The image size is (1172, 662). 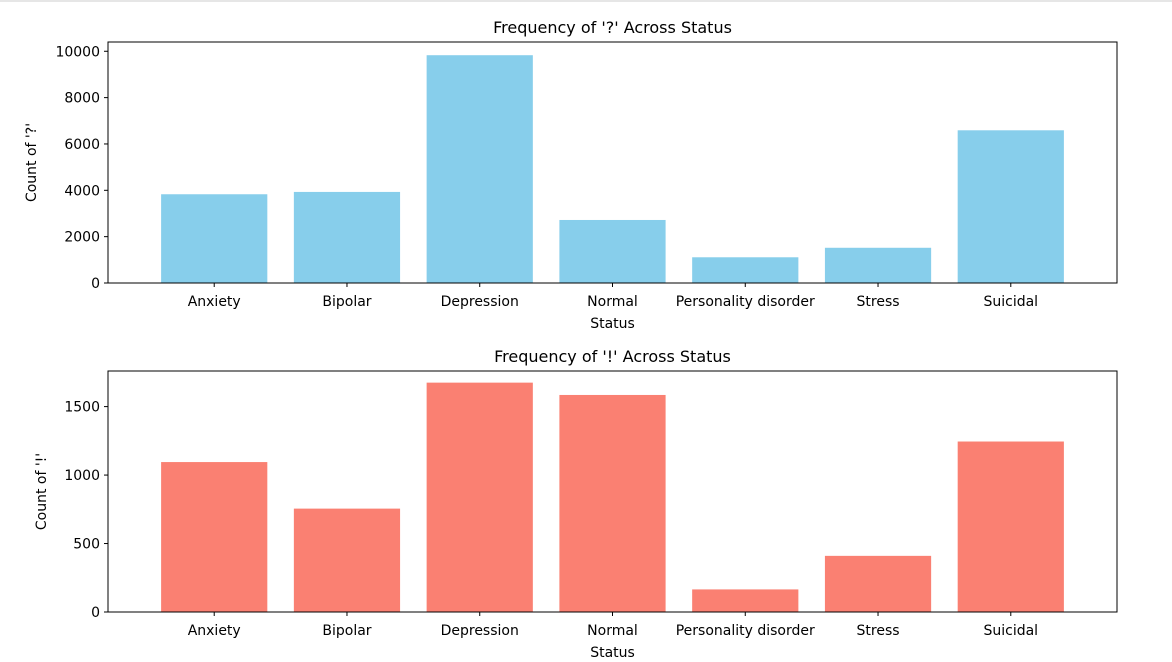 What do you see at coordinates (86, 545) in the screenshot?
I see `y-tick-label: 500` at bounding box center [86, 545].